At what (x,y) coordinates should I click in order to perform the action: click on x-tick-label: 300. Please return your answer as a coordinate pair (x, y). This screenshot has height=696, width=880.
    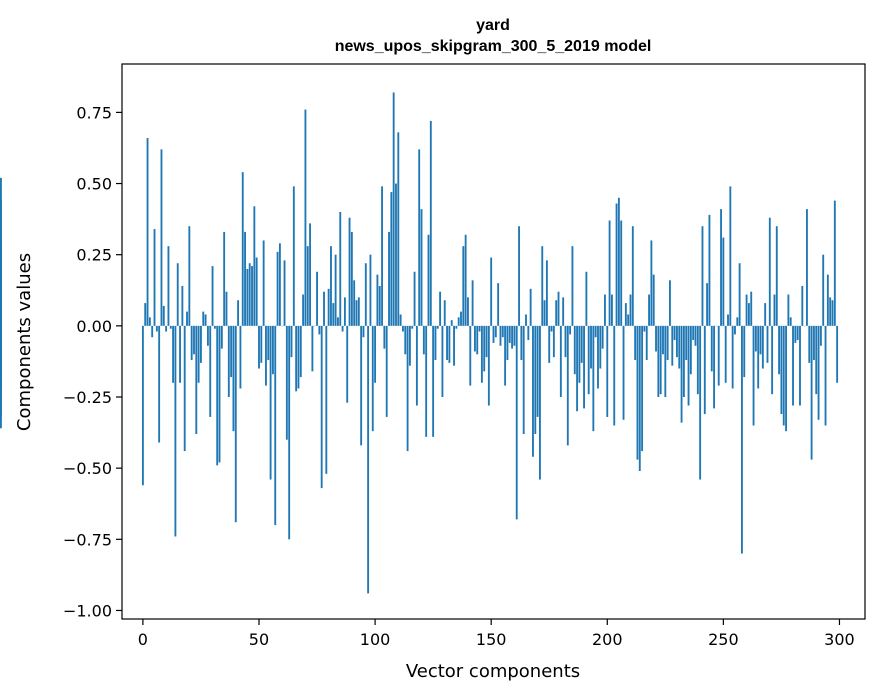
    Looking at the image, I should click on (839, 639).